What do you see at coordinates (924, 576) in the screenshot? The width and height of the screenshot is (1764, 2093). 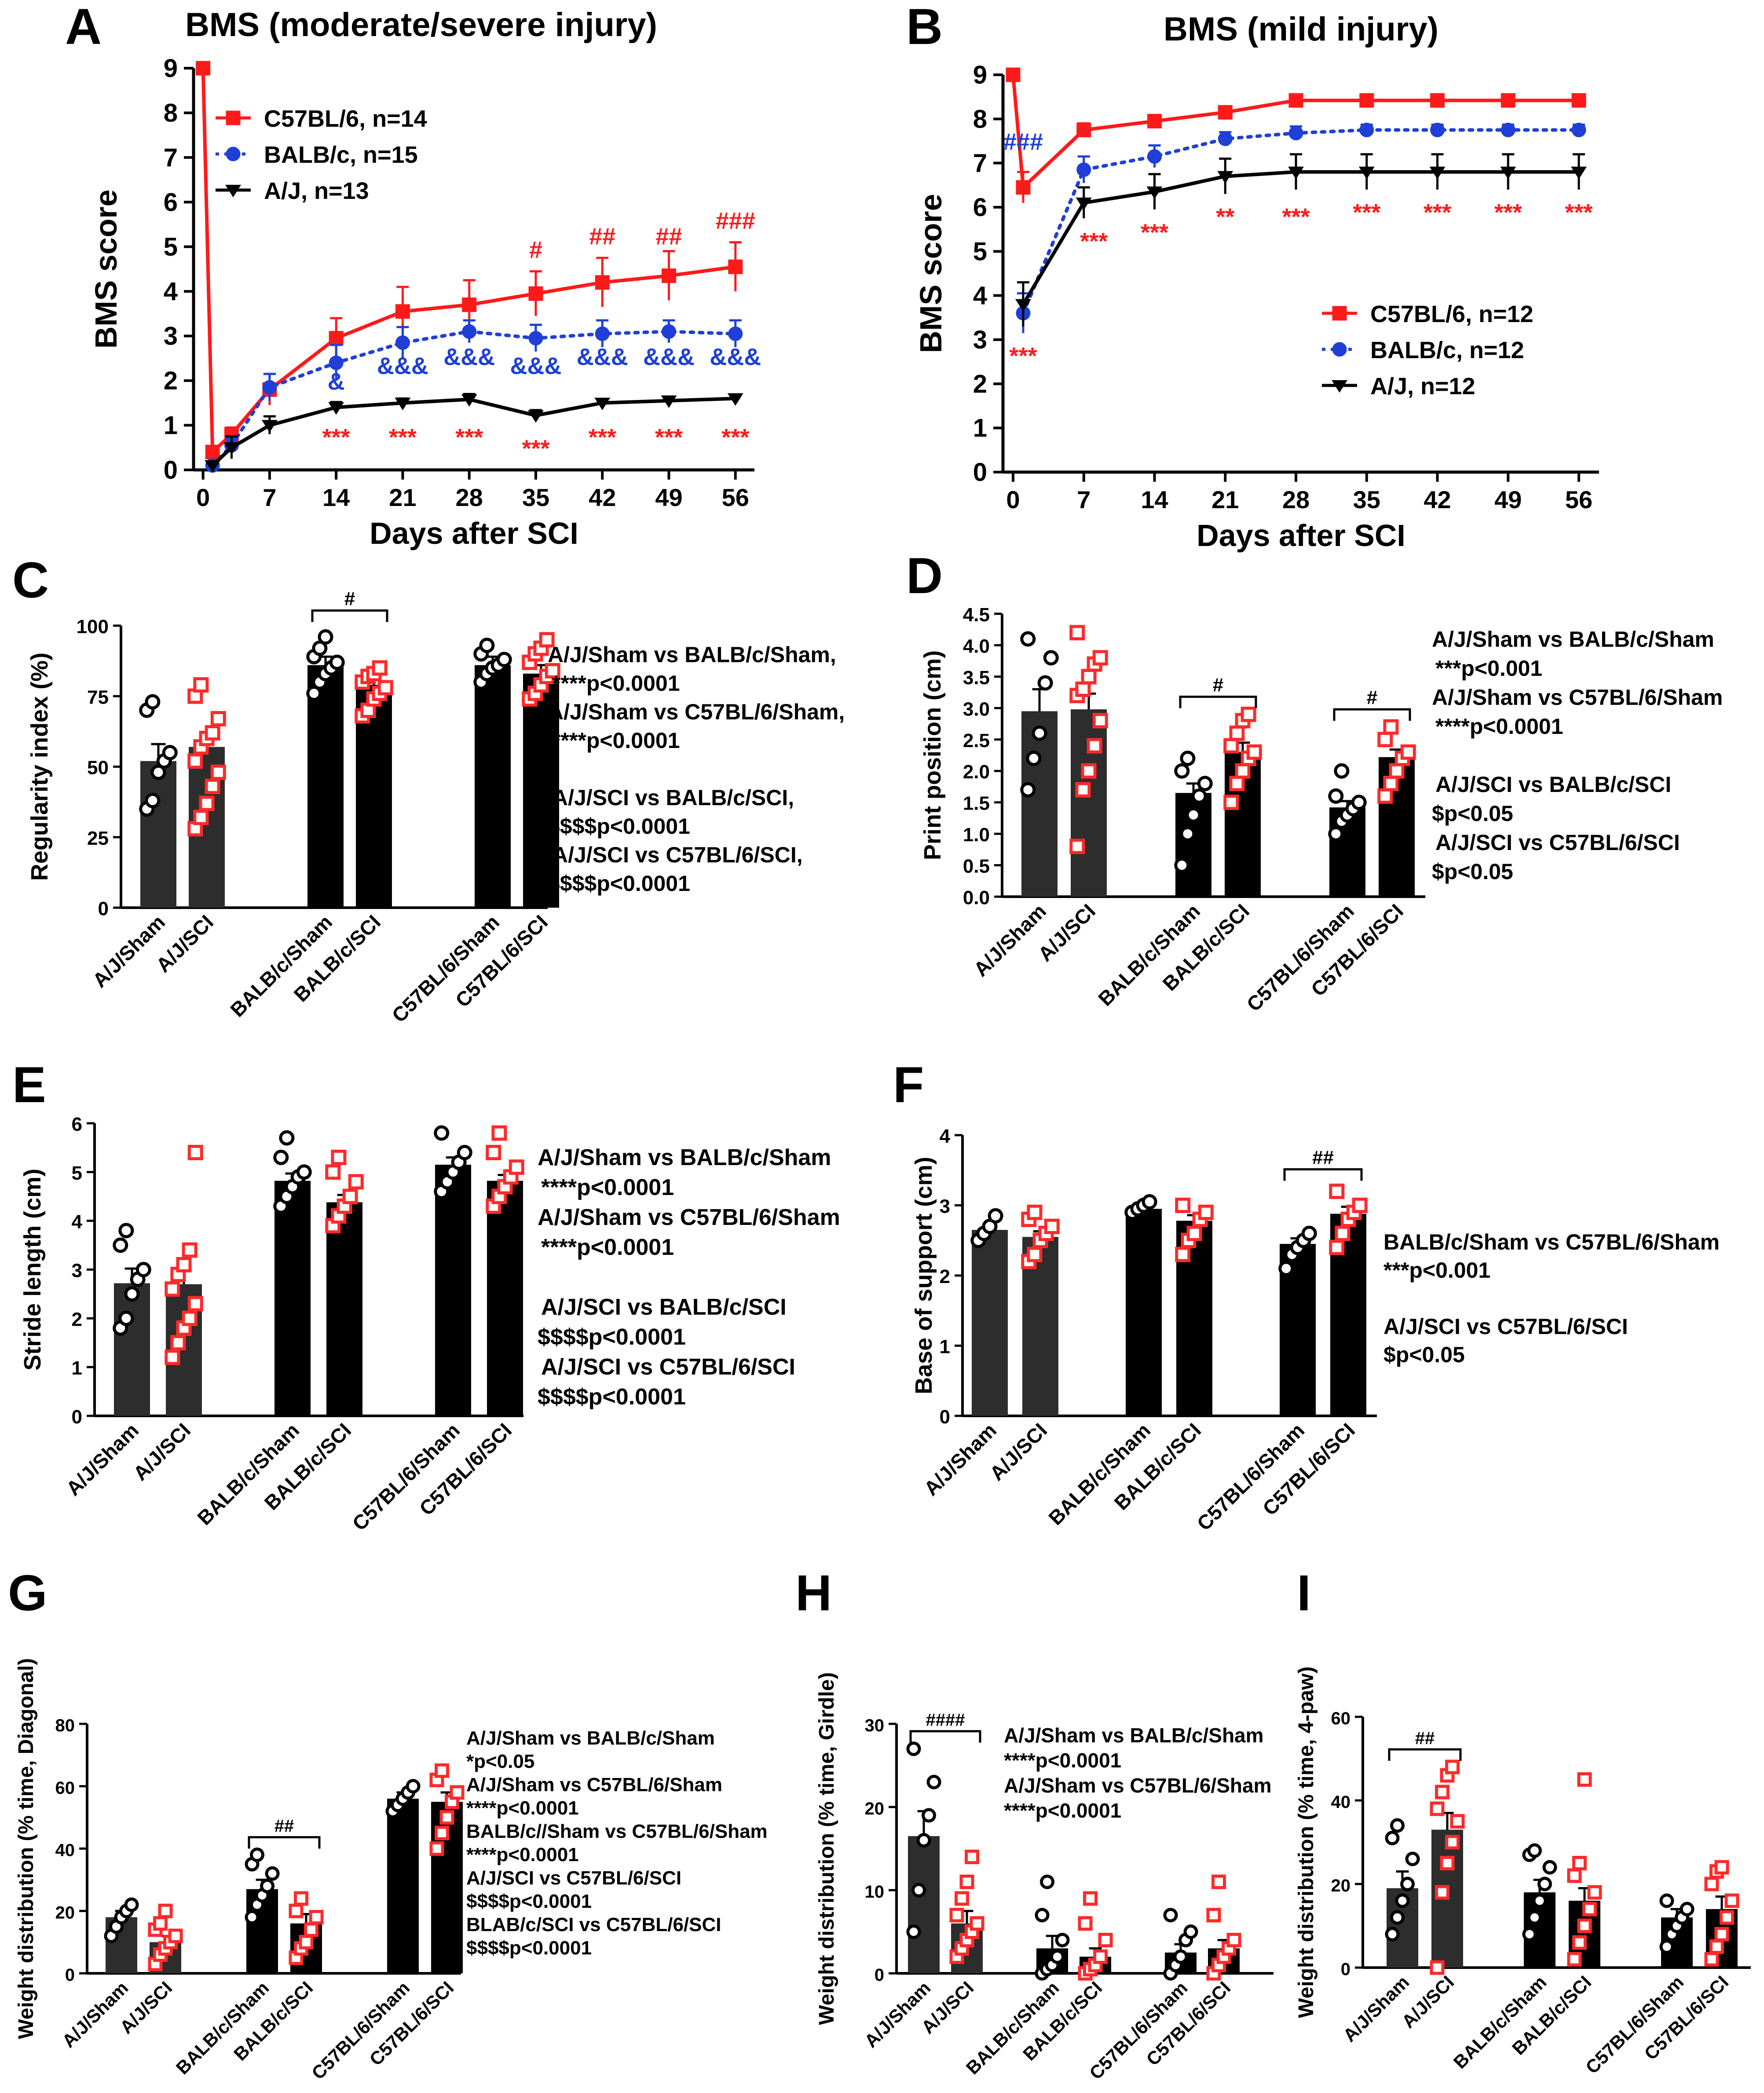 I see `panel-letter: D` at bounding box center [924, 576].